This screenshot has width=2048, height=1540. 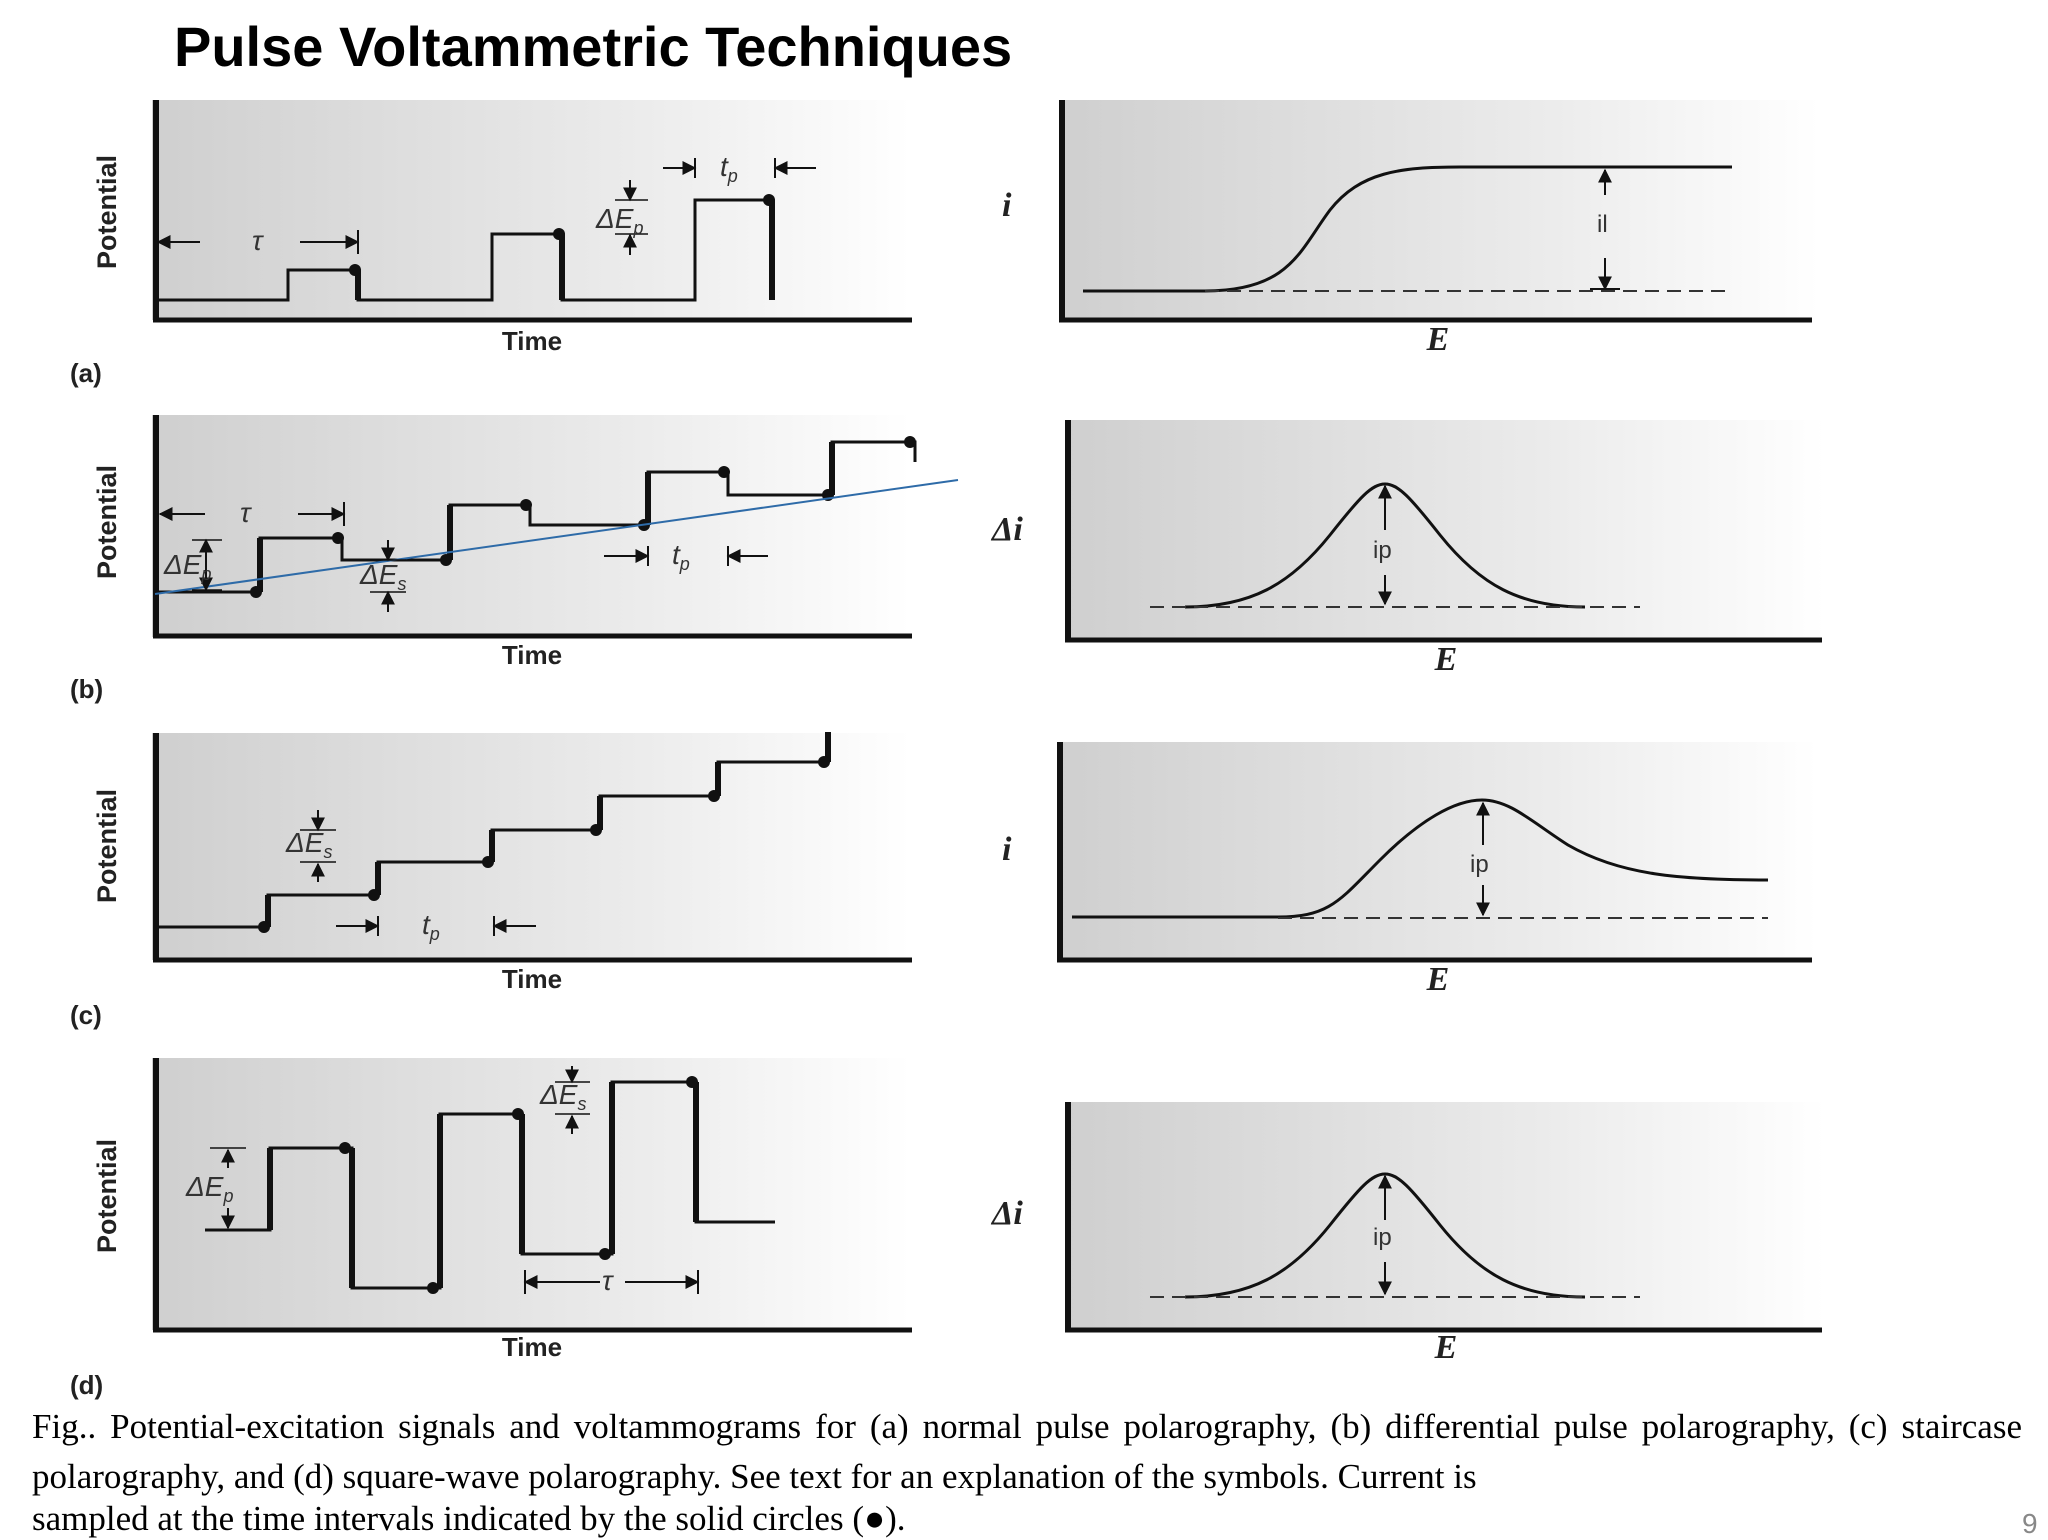 I want to click on slide-number: 9, so click(x=2030, y=1523).